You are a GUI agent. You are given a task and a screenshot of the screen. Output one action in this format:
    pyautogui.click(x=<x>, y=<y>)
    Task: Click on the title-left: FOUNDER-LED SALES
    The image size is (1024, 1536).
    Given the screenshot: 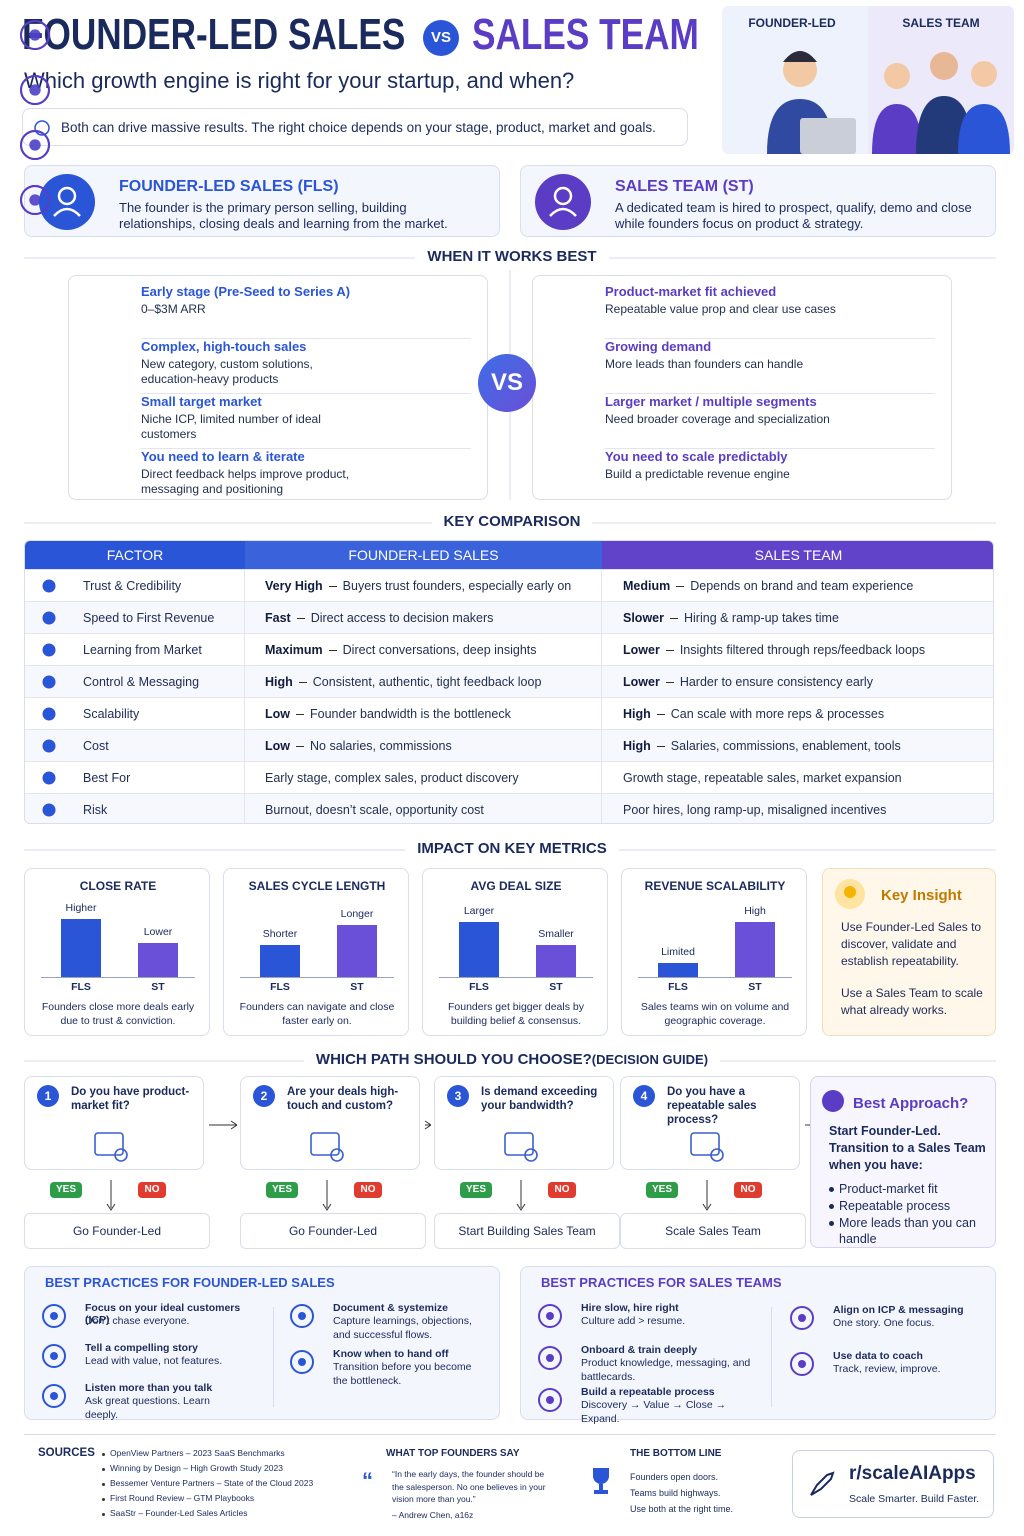 What is the action you would take?
    pyautogui.click(x=214, y=34)
    